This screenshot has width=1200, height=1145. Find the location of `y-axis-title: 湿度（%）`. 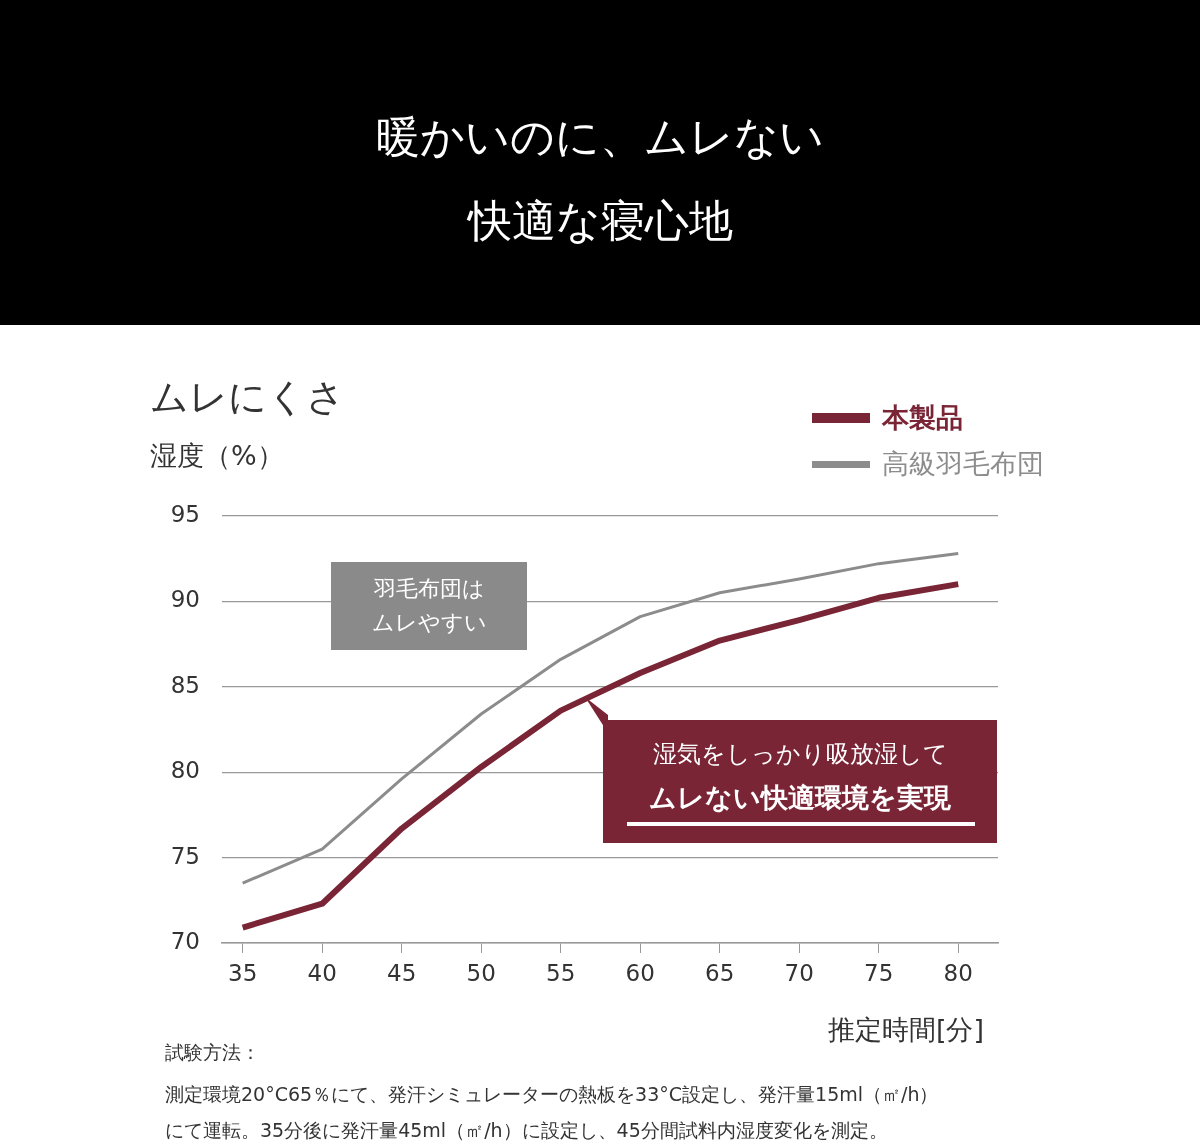

y-axis-title: 湿度（%） is located at coordinates (217, 456).